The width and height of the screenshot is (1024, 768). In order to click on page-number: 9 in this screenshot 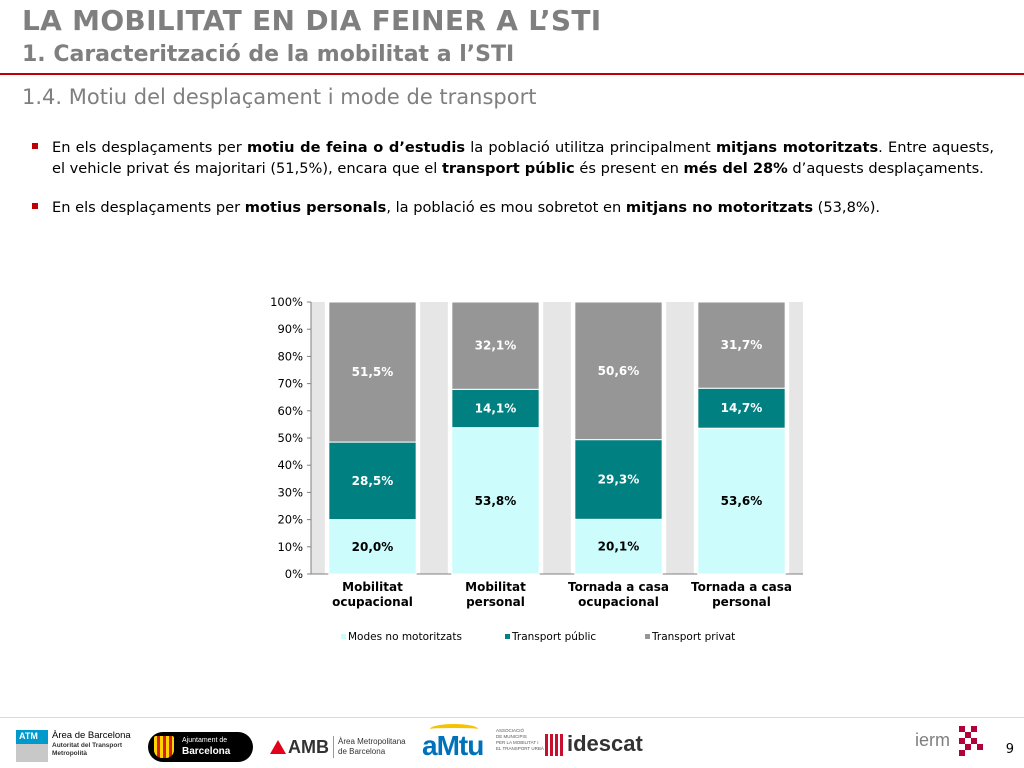, I will do `click(1009, 749)`.